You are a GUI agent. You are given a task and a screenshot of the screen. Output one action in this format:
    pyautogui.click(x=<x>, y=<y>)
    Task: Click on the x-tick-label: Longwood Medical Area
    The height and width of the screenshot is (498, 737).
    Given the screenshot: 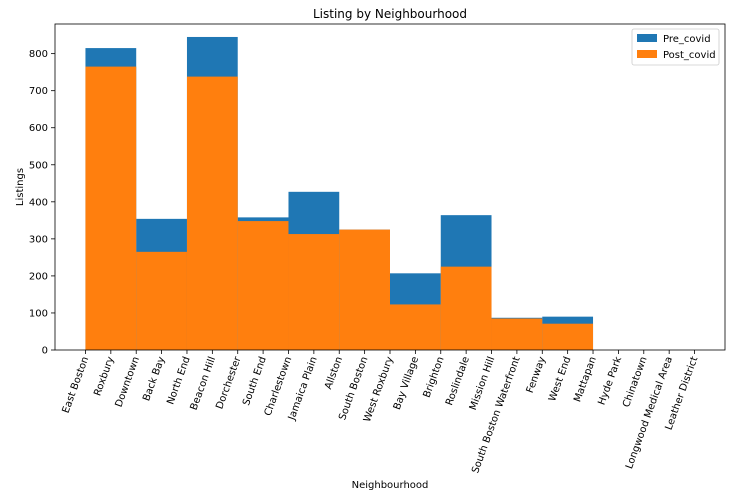 What is the action you would take?
    pyautogui.click(x=649, y=412)
    